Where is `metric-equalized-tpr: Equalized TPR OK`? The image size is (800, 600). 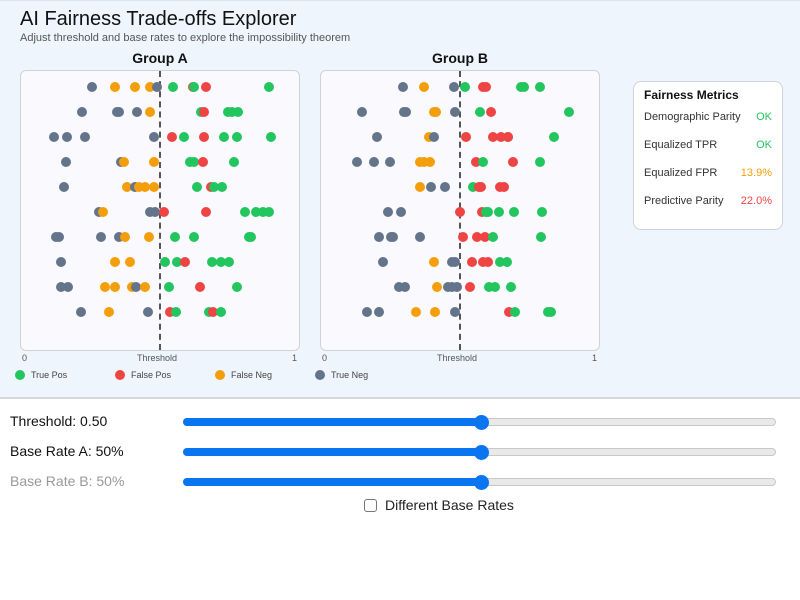
metric-equalized-tpr: Equalized TPR OK is located at coordinates (708, 145).